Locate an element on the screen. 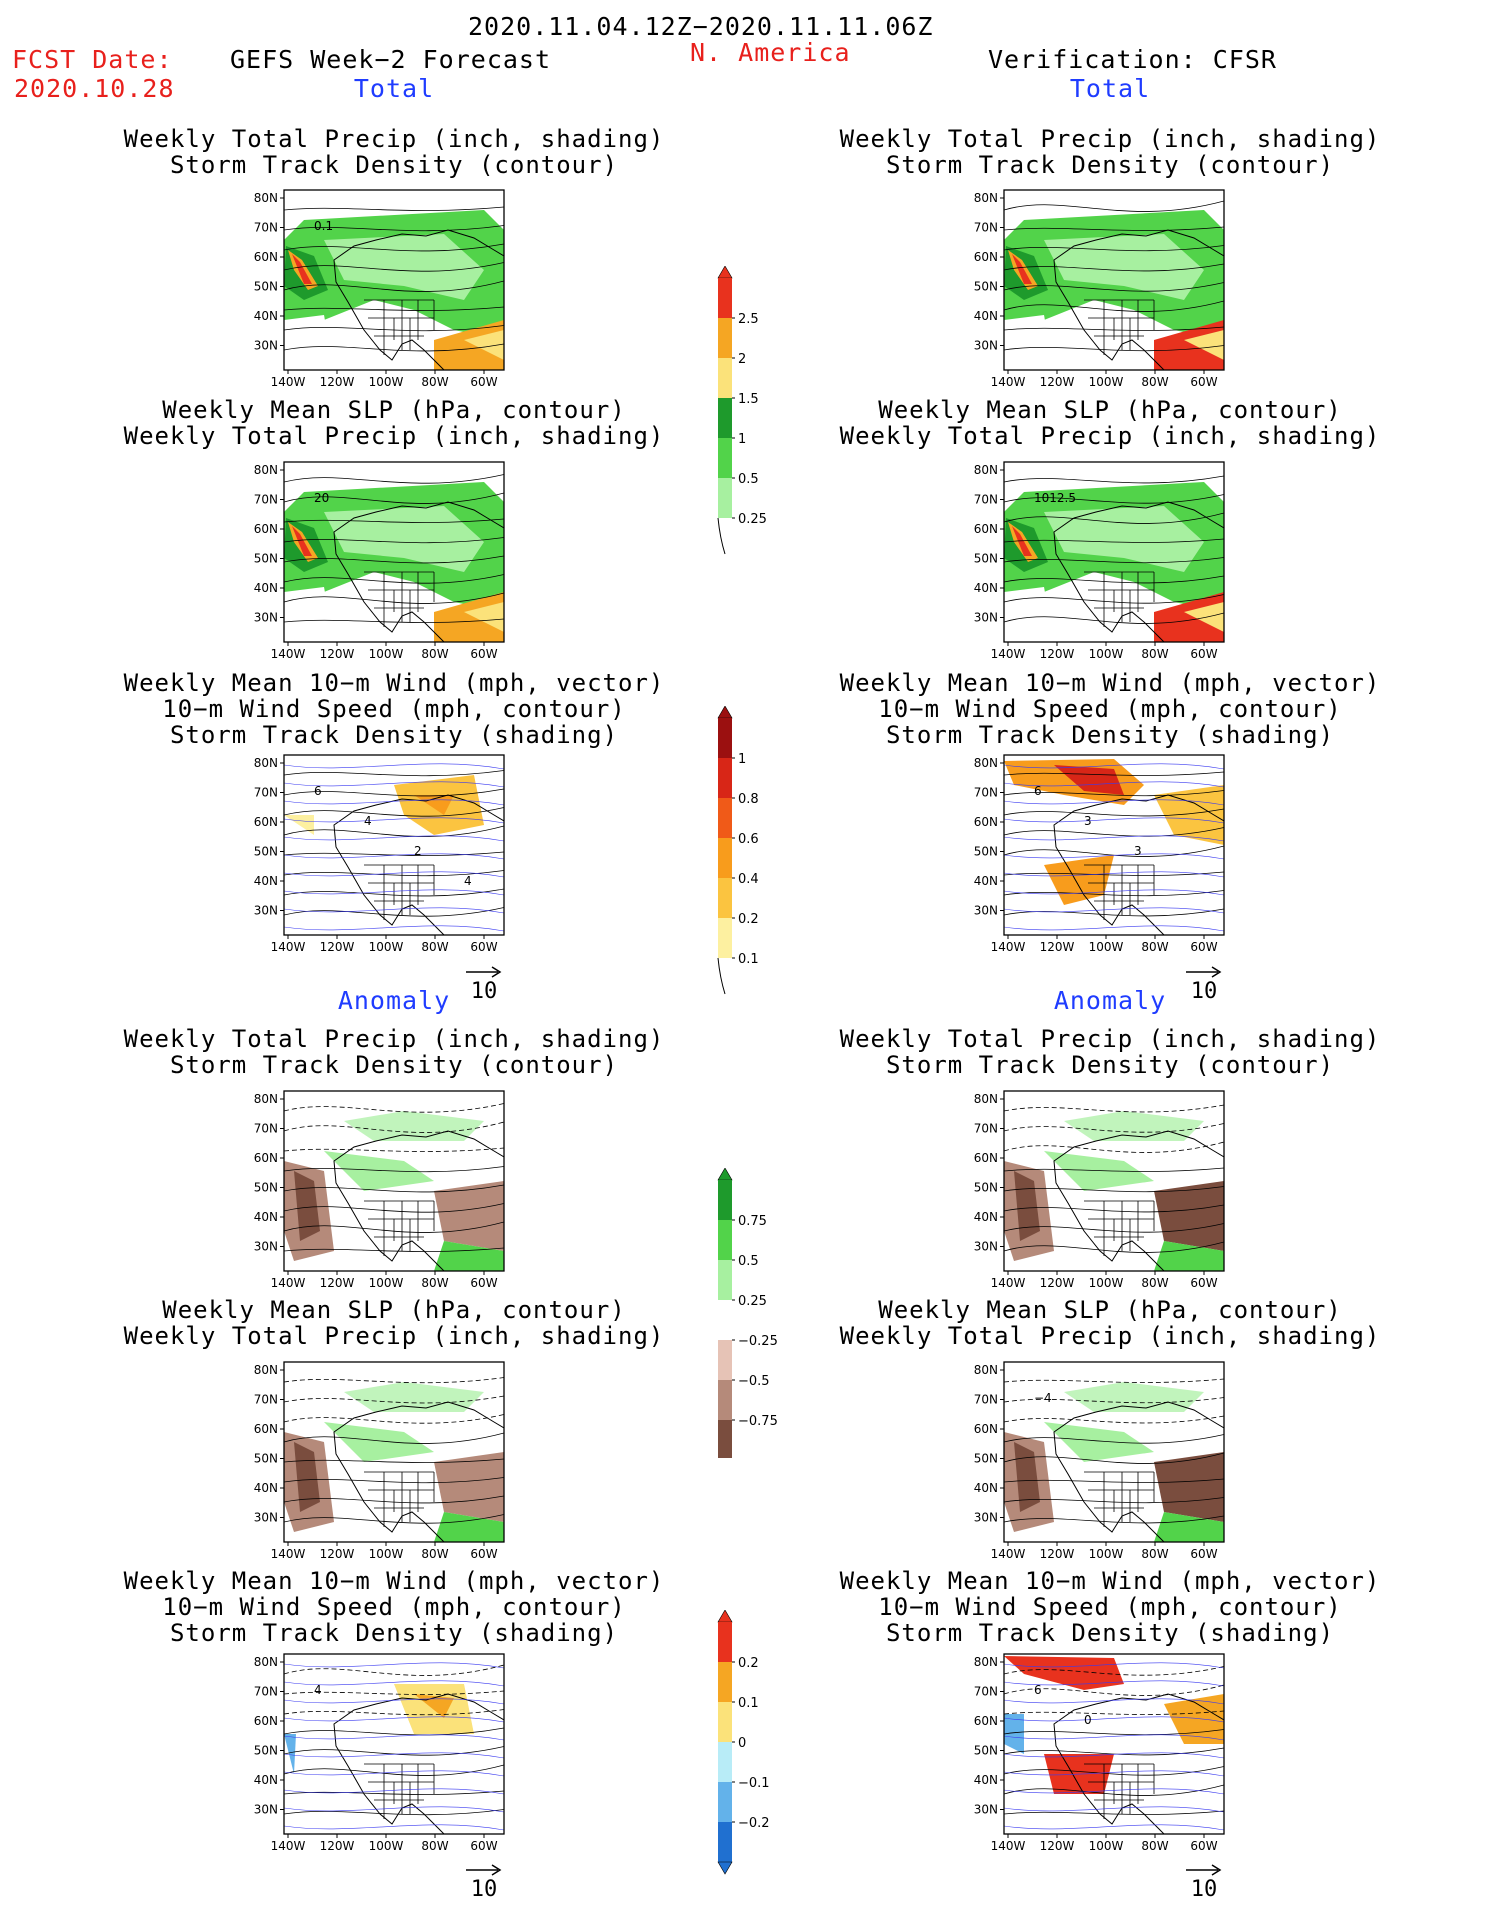 The height and width of the screenshot is (1925, 1487). contour-label: 4 is located at coordinates (368, 821).